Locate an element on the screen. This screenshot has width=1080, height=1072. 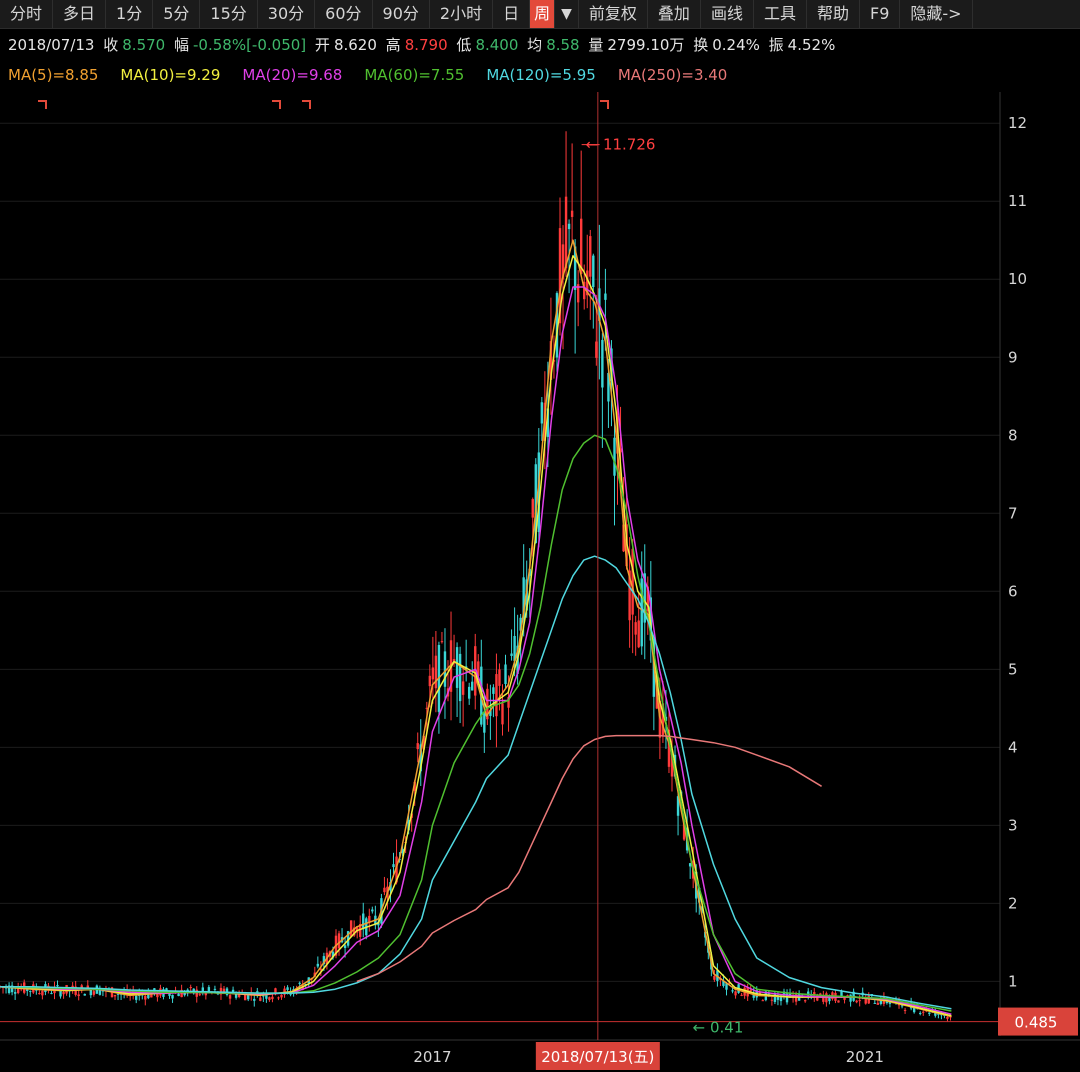
toolbar-action-5: F9 is located at coordinates (880, 14).